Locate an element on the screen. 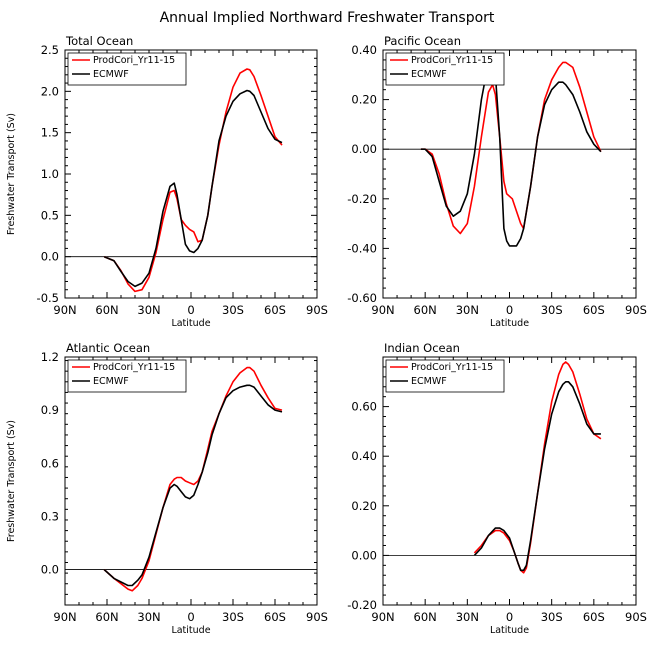 This screenshot has width=653, height=649. atlantic-ocean-legend-label: ECMWF is located at coordinates (111, 381).